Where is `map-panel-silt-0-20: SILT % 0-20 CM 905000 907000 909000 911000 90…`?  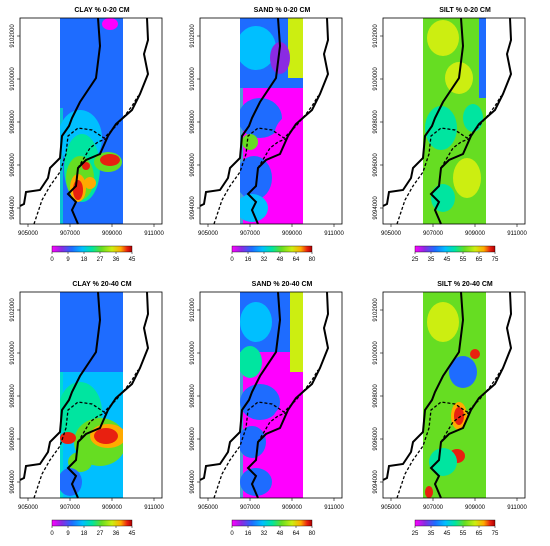
map-panel-silt-0-20: SILT % 0-20 CM 905000 907000 909000 911000 90… is located at coordinates (450, 135).